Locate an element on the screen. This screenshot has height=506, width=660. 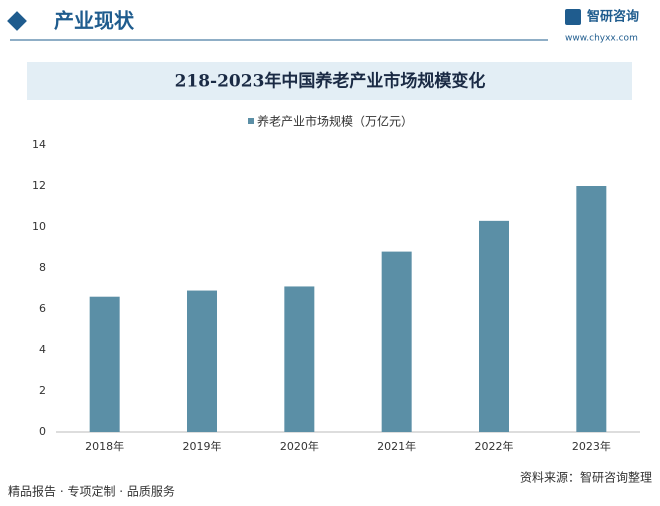
legend-label: 养老产业市场规模（万亿元） is located at coordinates (335, 121).